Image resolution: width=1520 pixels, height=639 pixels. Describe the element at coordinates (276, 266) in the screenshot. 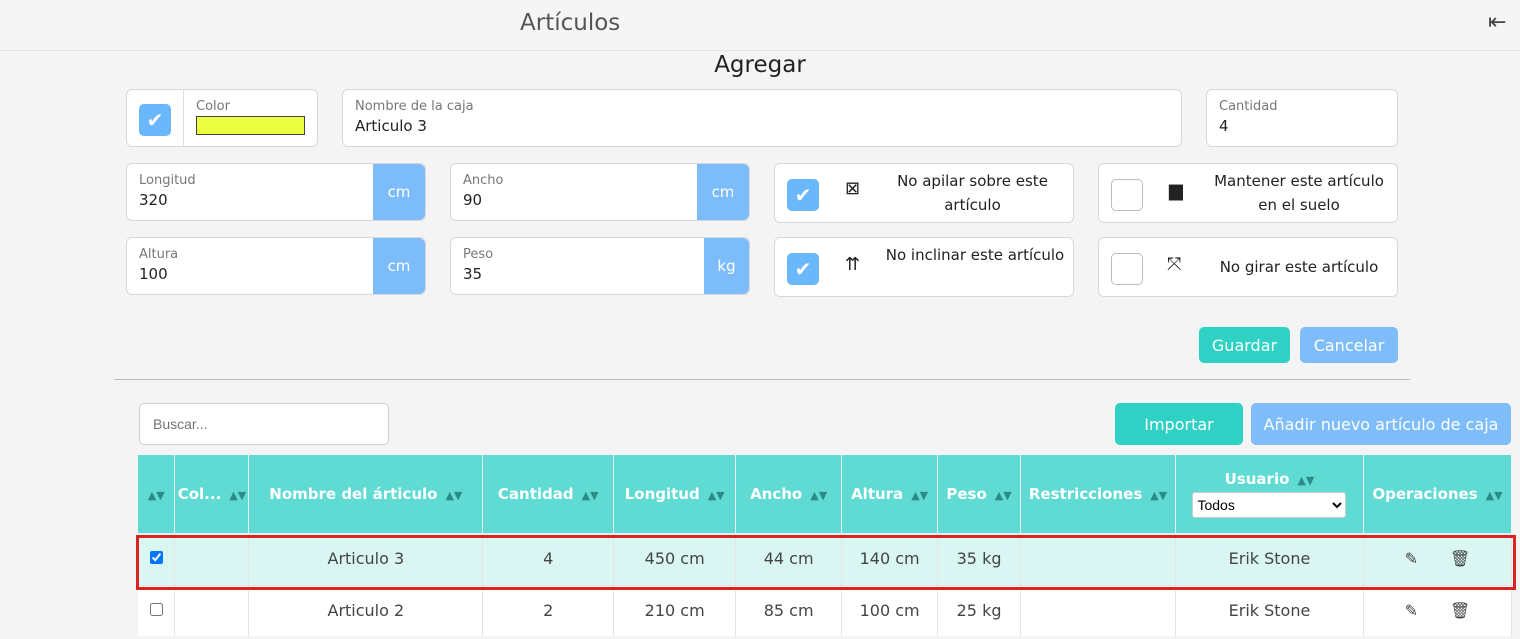

I see `height-field: Altura 100 cm` at that location.